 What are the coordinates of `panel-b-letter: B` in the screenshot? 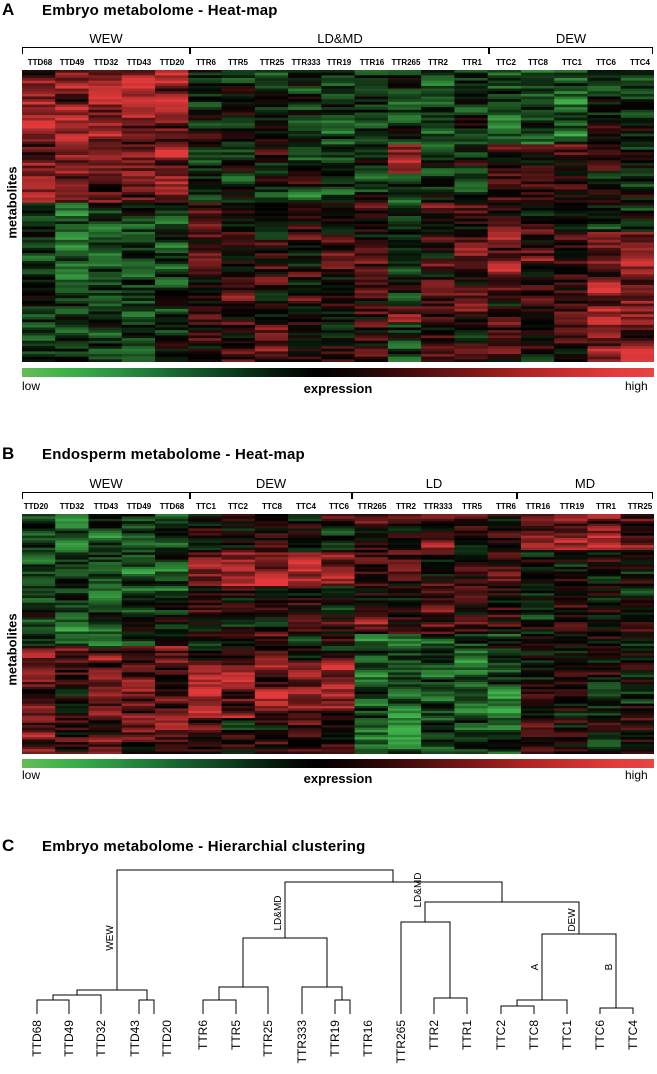 It's located at (8, 453).